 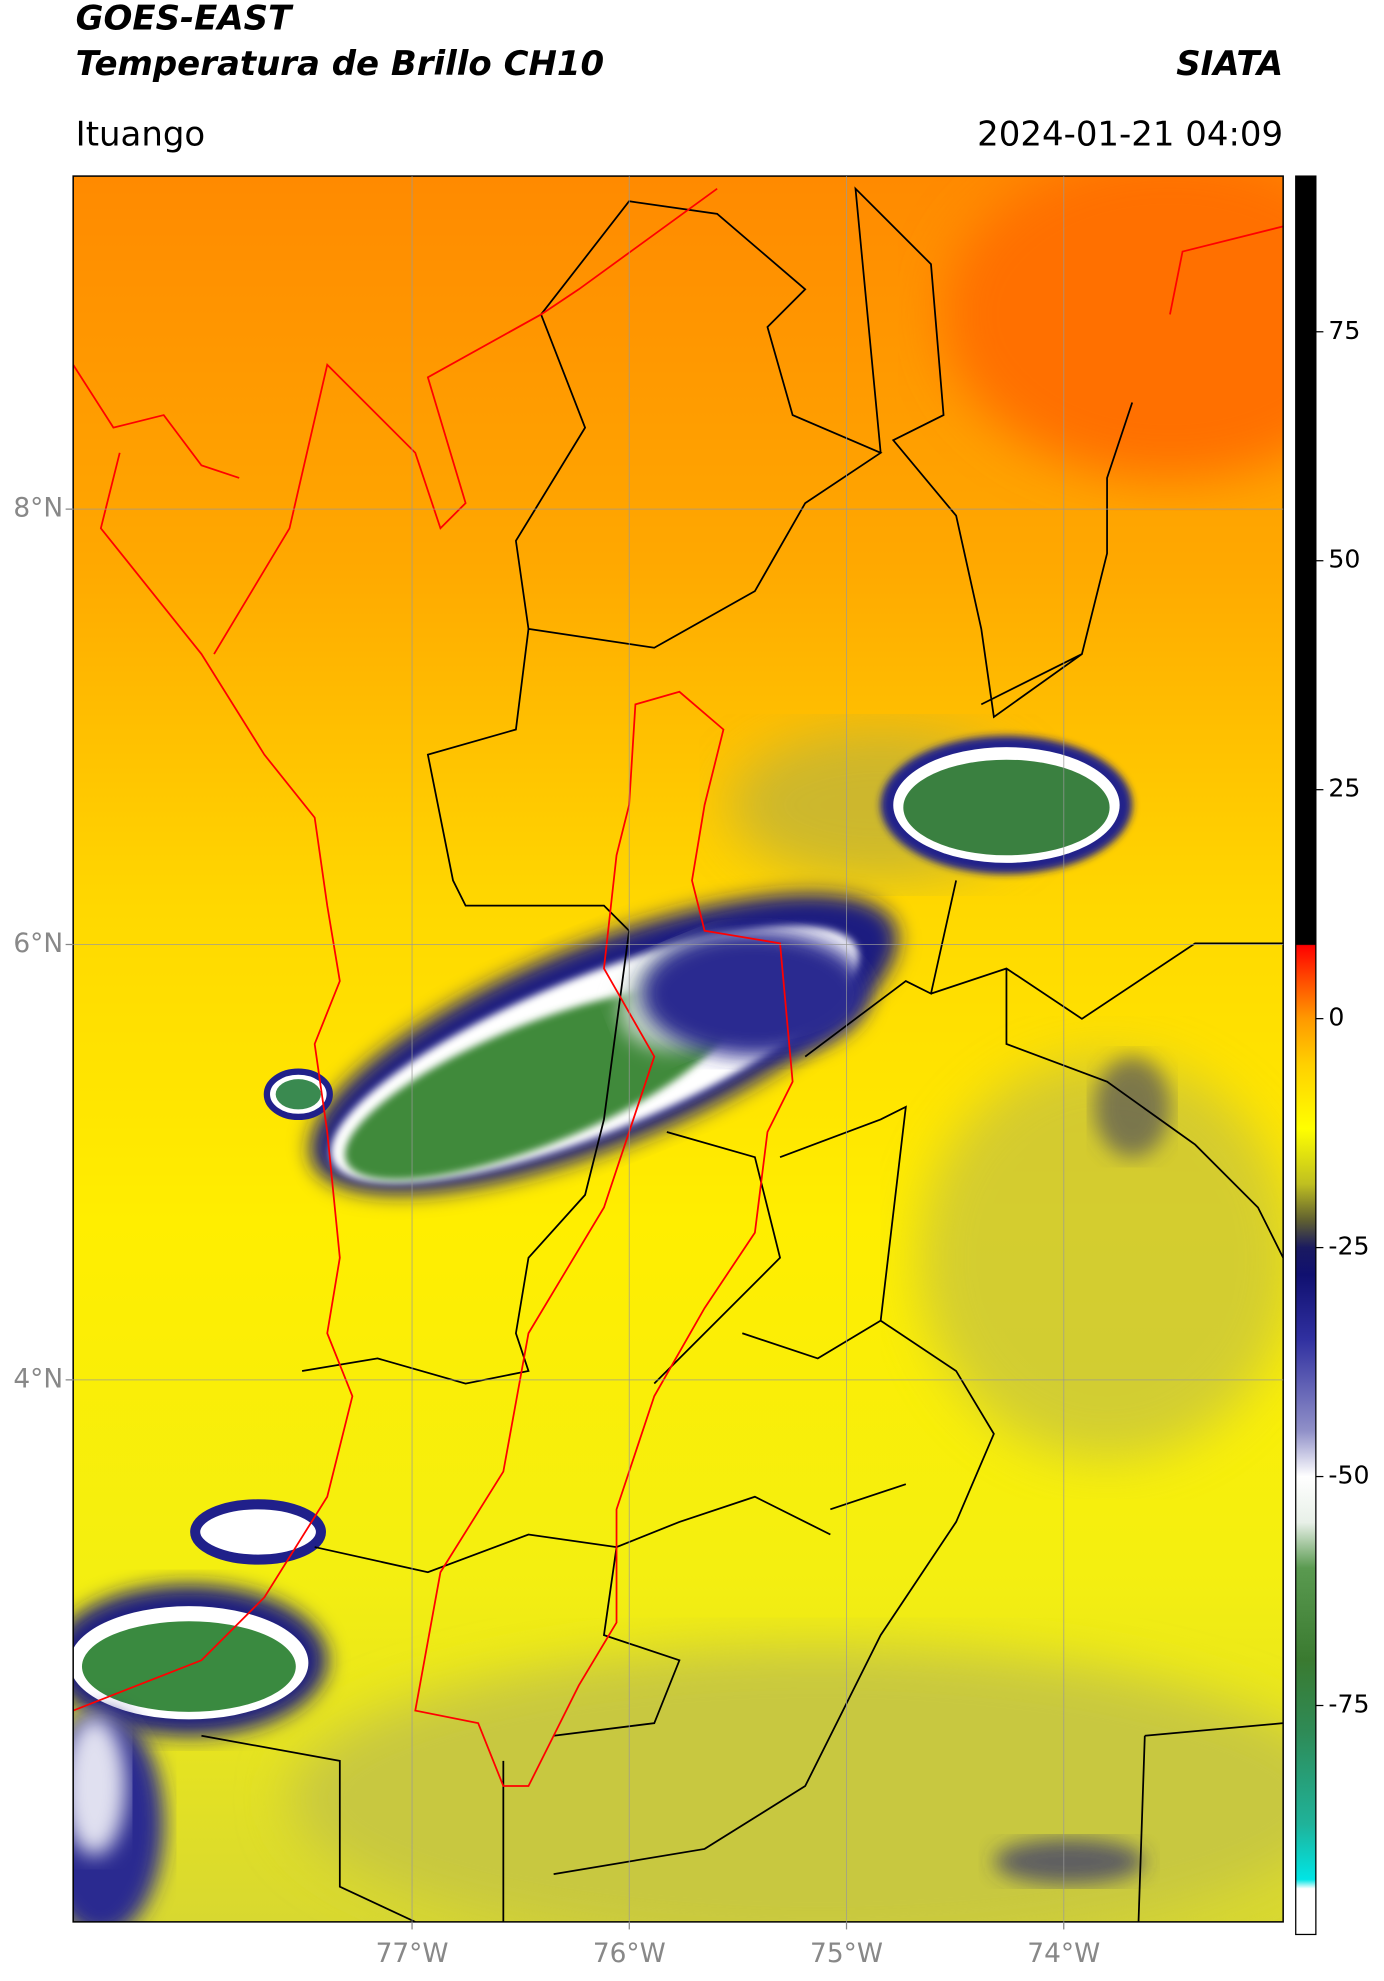 I want to click on colorbar-tick-label: -75, so click(x=1348, y=1704).